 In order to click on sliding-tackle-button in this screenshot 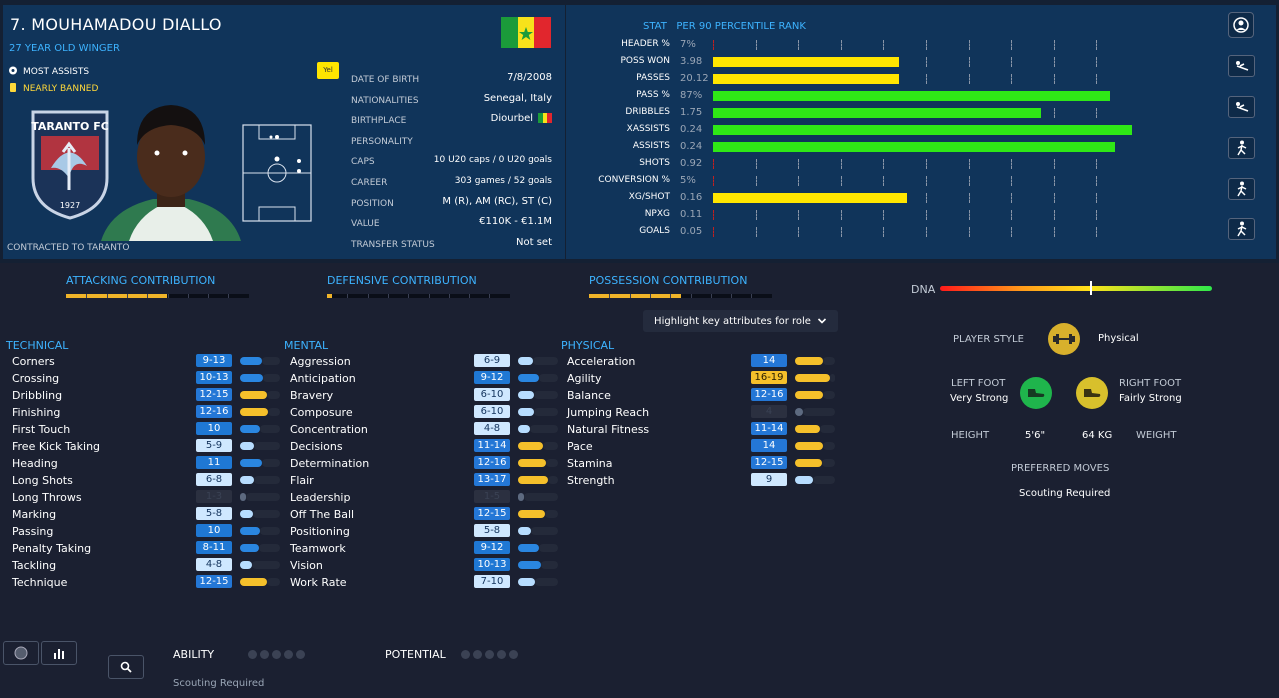, I will do `click(1241, 66)`.